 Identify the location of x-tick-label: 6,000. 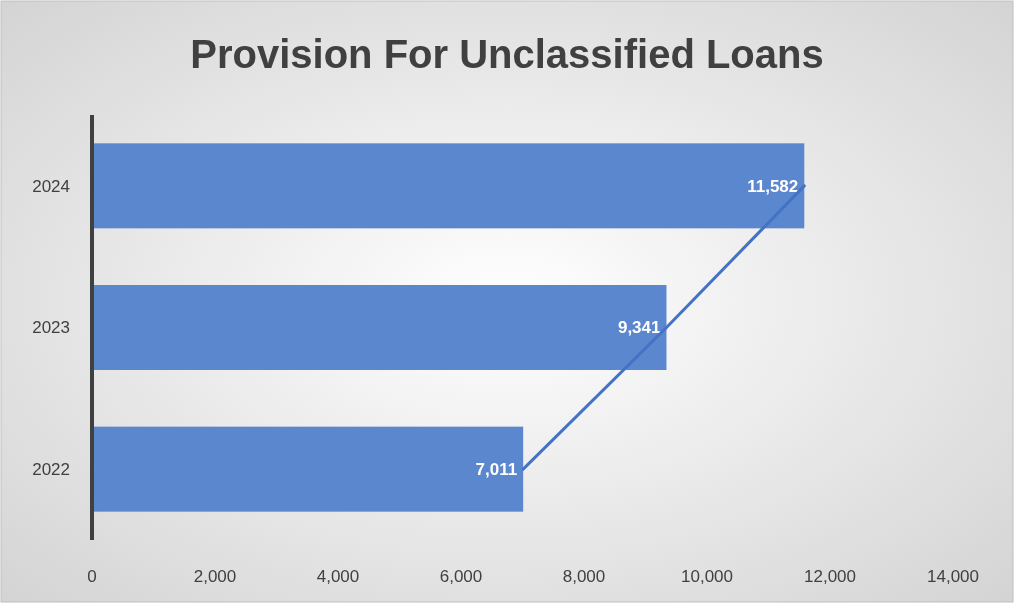
(461, 576).